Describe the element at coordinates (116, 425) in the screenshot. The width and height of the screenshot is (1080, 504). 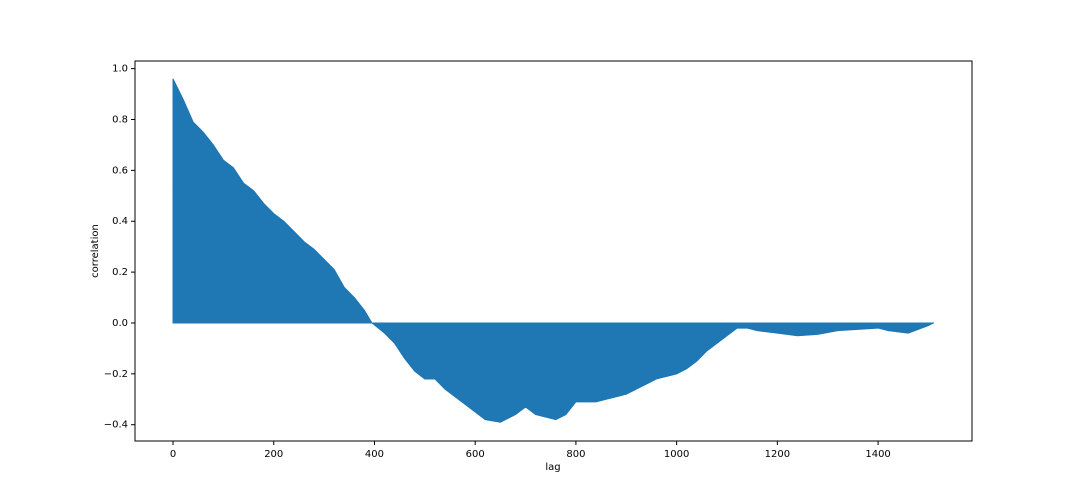
I see `y-tick-label: −0.4` at that location.